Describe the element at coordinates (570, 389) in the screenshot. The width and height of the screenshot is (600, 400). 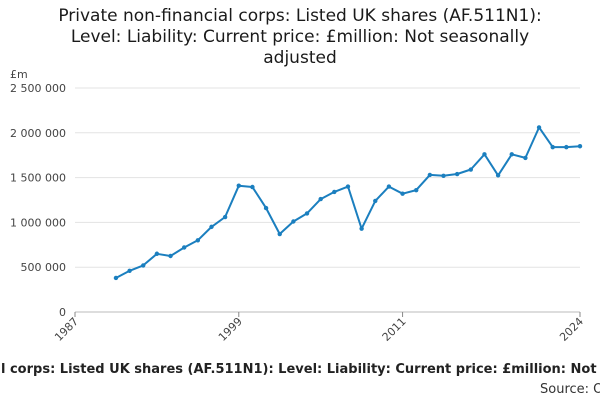
I see `footer-source: Source: Office for National Statistics` at that location.